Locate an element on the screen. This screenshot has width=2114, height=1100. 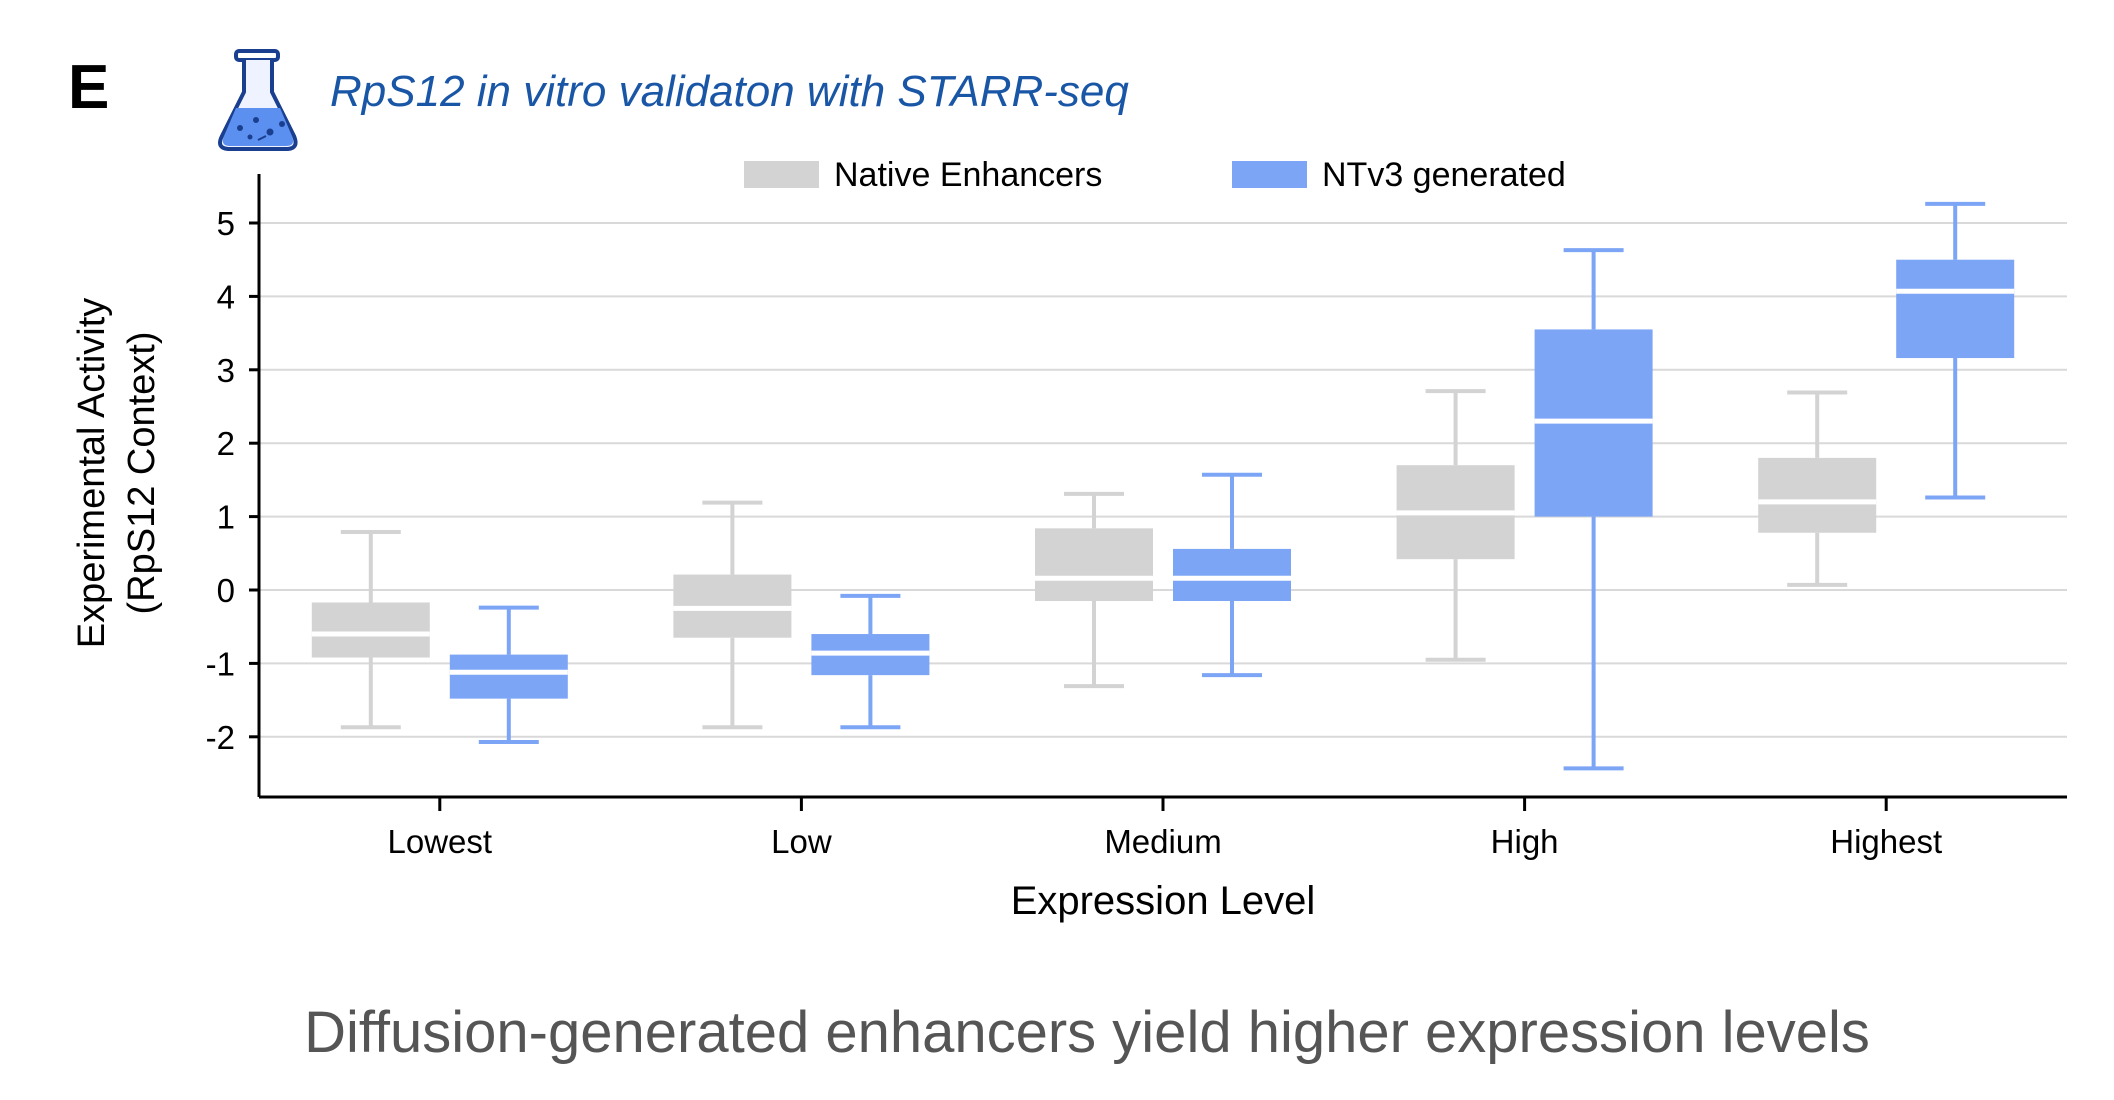
box-native-medium is located at coordinates (1094, 590).